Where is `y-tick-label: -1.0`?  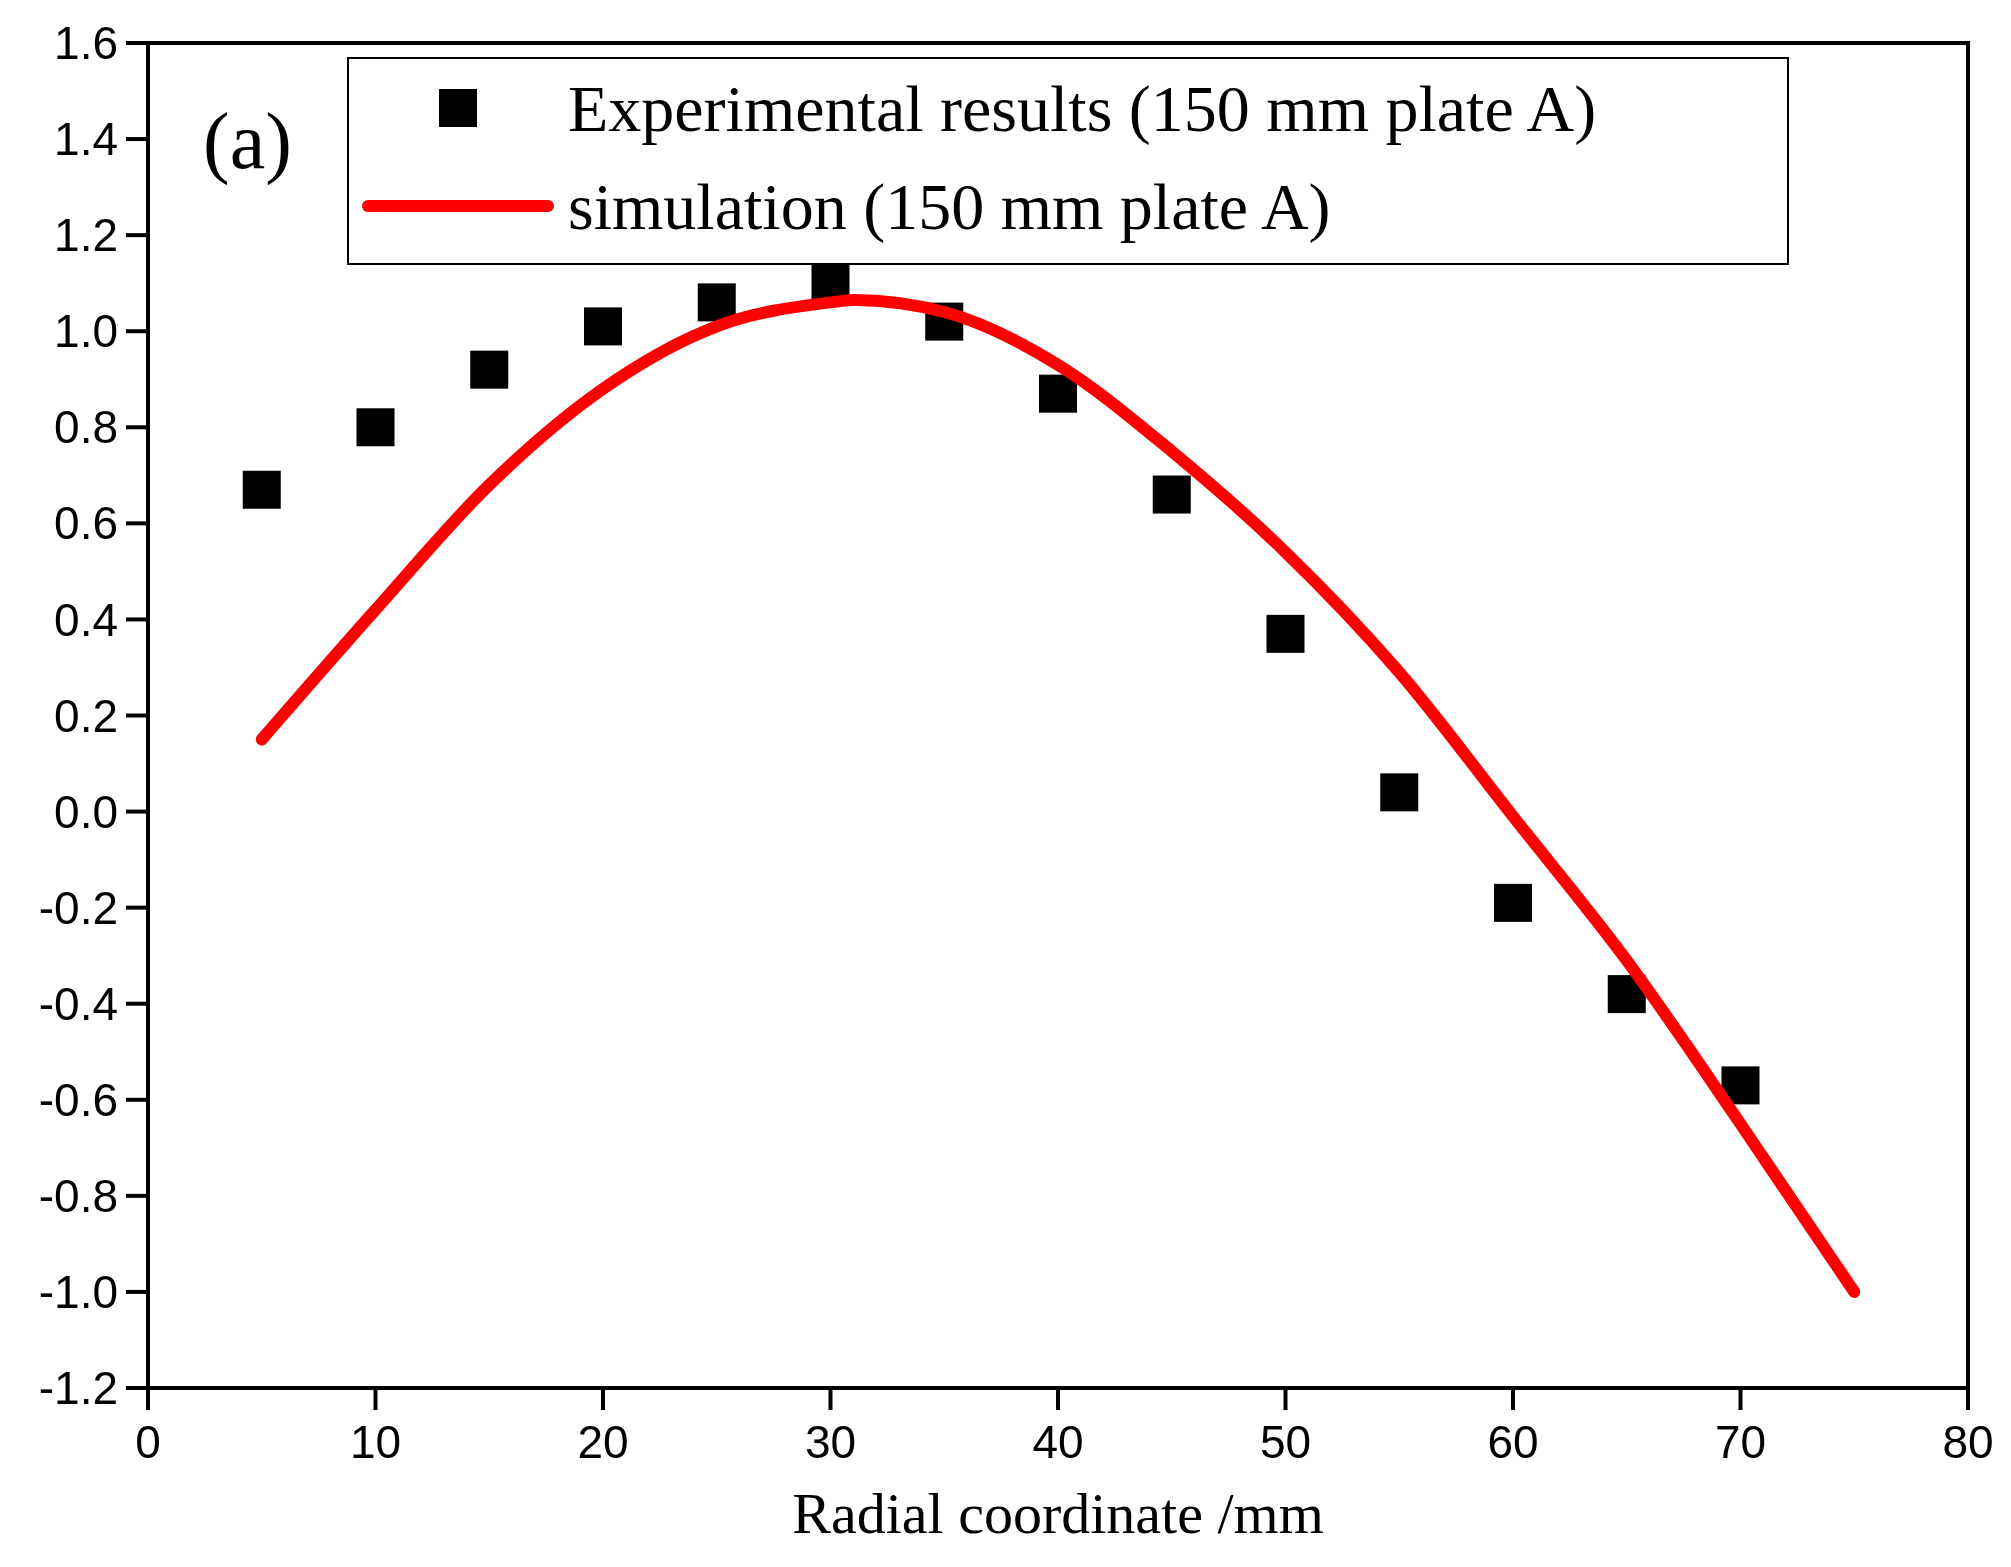 y-tick-label: -1.0 is located at coordinates (78, 1292).